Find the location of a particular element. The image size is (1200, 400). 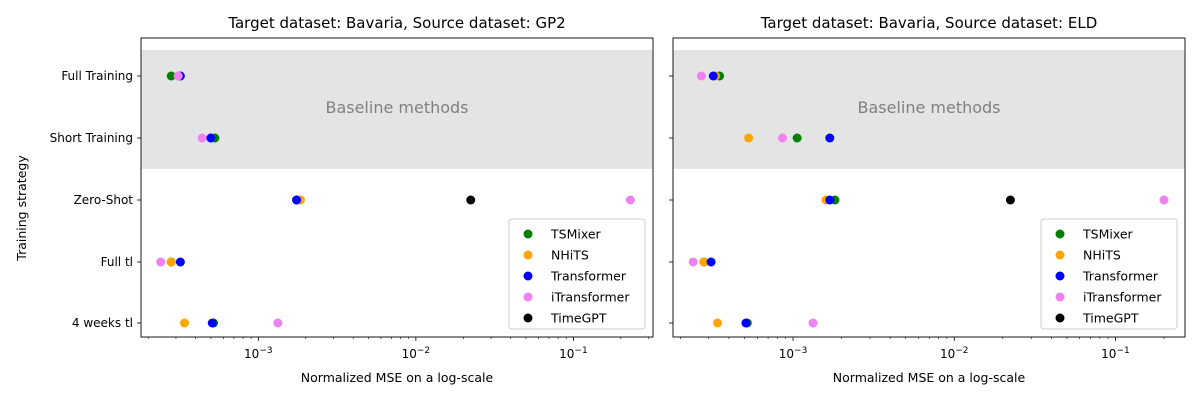

point-nhits-short-training is located at coordinates (749, 138).